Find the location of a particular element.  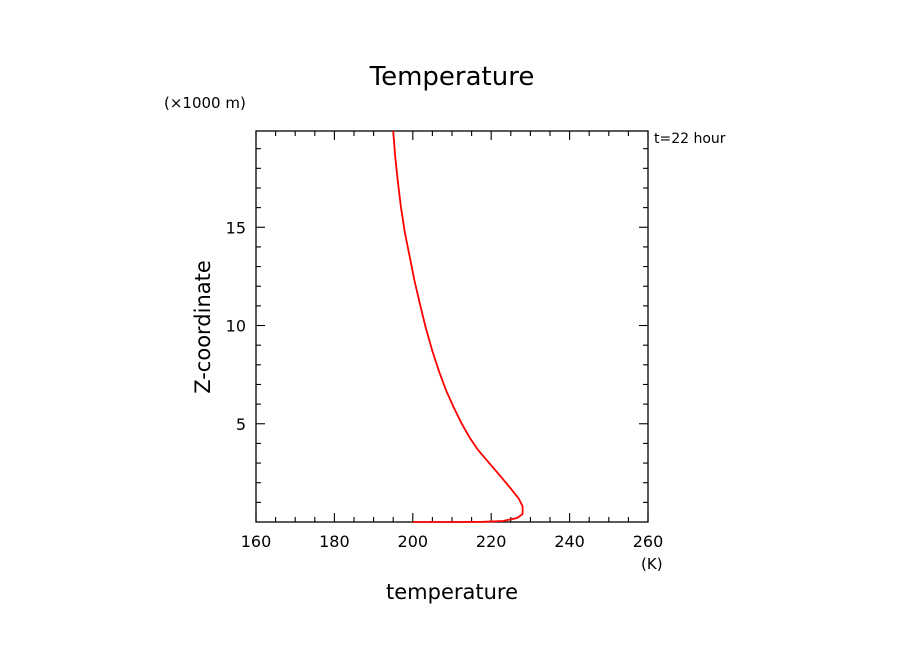

x-tick-label: 240 is located at coordinates (569, 541).